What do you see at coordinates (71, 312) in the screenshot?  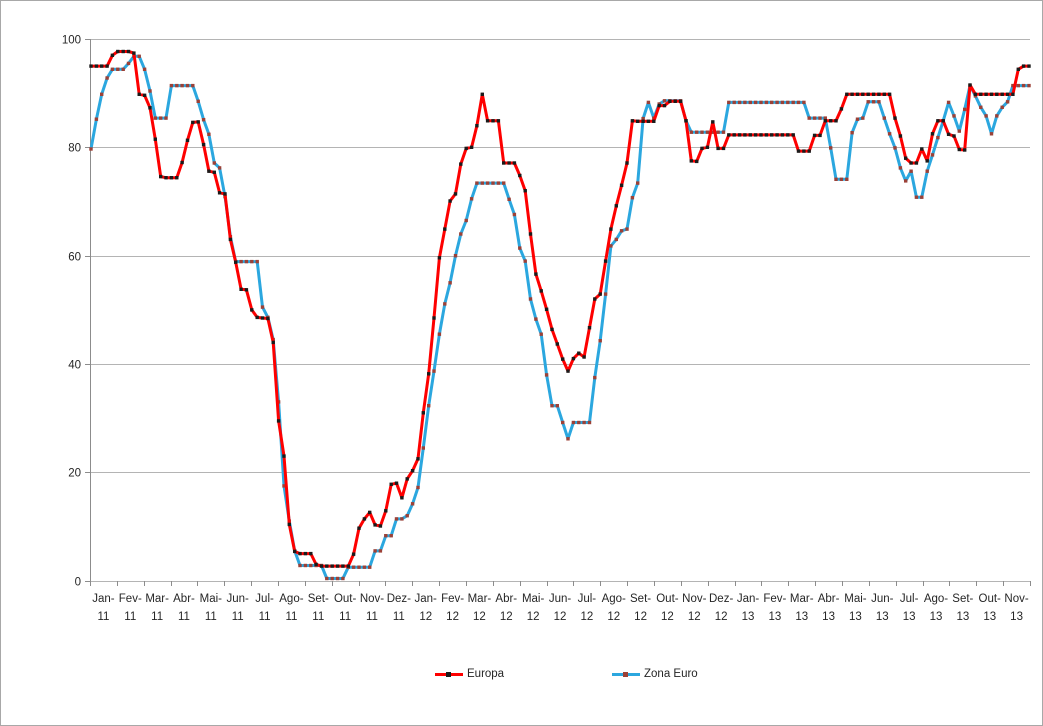 I see `y-axis-labels: 0 20 40 60 80 100` at bounding box center [71, 312].